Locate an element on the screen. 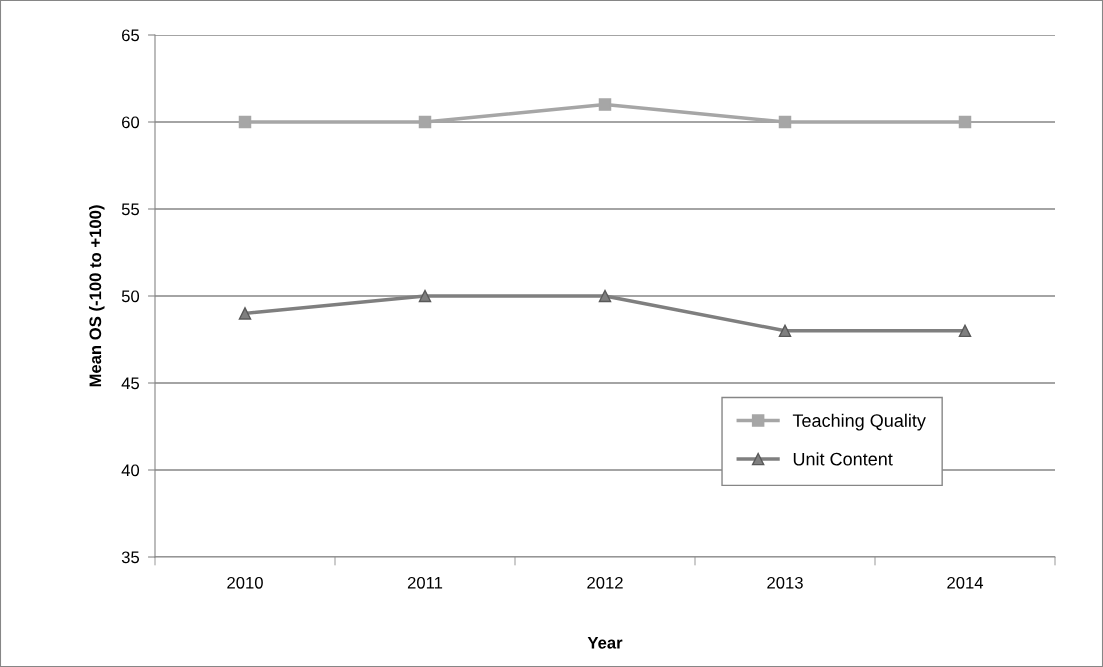 Image resolution: width=1103 pixels, height=667 pixels. legend-label: Teaching Quality is located at coordinates (859, 422).